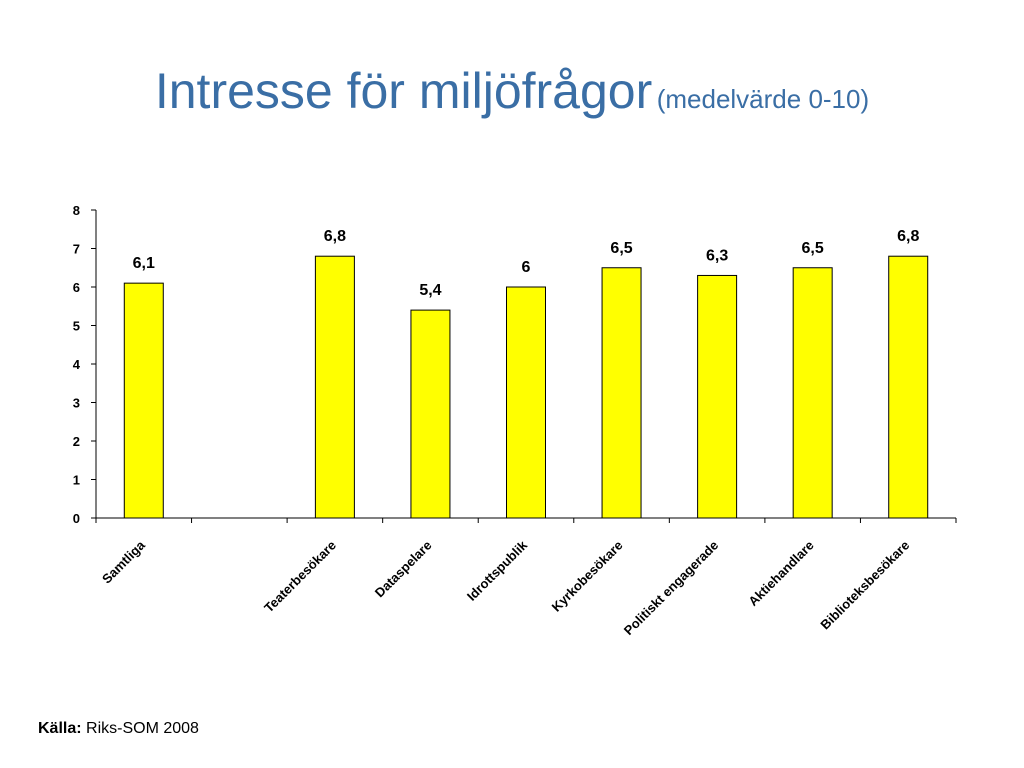 The width and height of the screenshot is (1024, 768). I want to click on bar-value-label: 6,1, so click(144, 263).